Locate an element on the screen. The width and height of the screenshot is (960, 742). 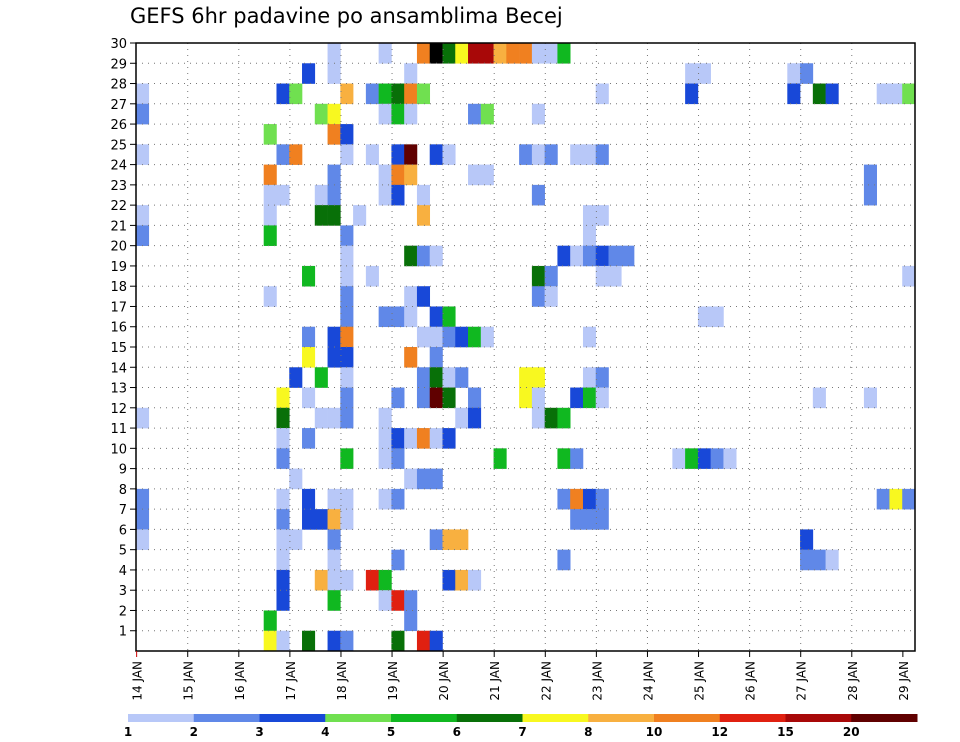
y-tick-label: 22 is located at coordinates (118, 206).